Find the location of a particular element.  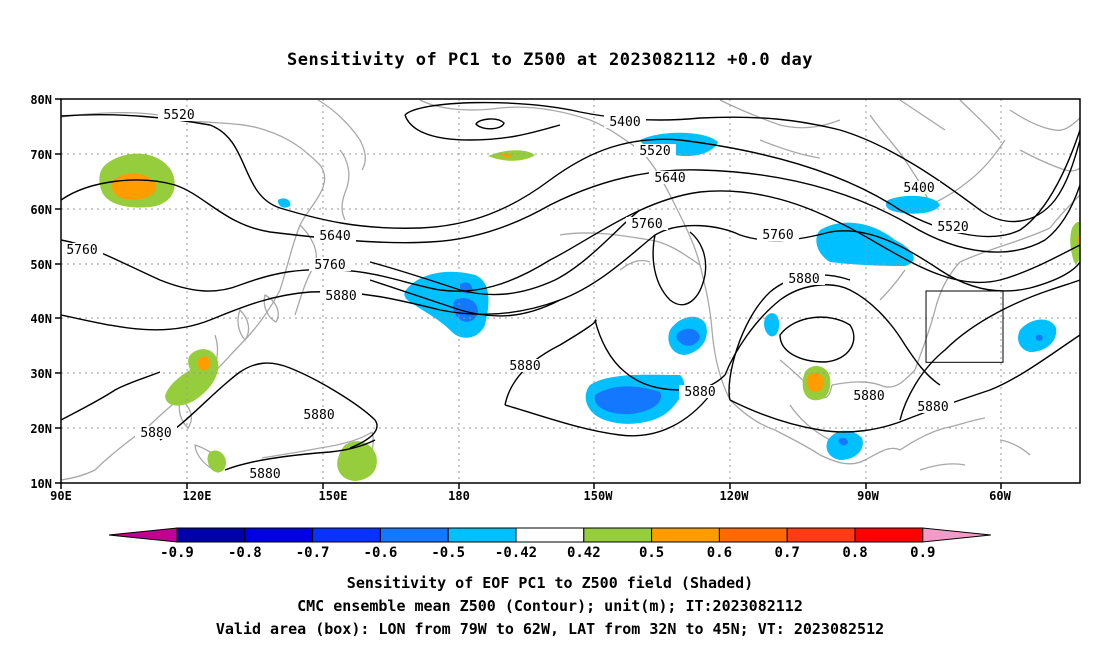

colorbar-label: 0.8 is located at coordinates (854, 553).